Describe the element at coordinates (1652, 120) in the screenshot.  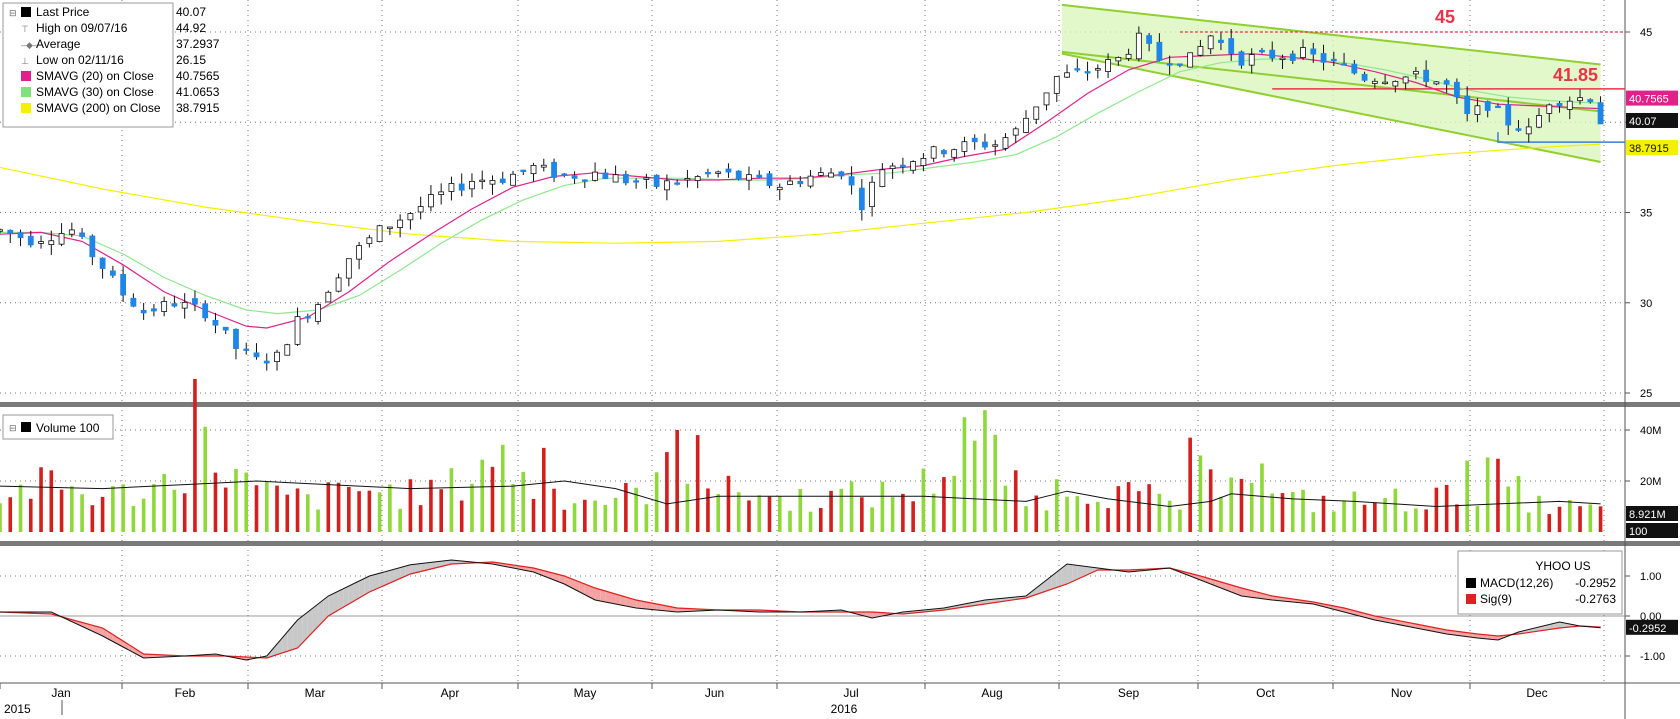
I see `last-price-tag-bg` at that location.